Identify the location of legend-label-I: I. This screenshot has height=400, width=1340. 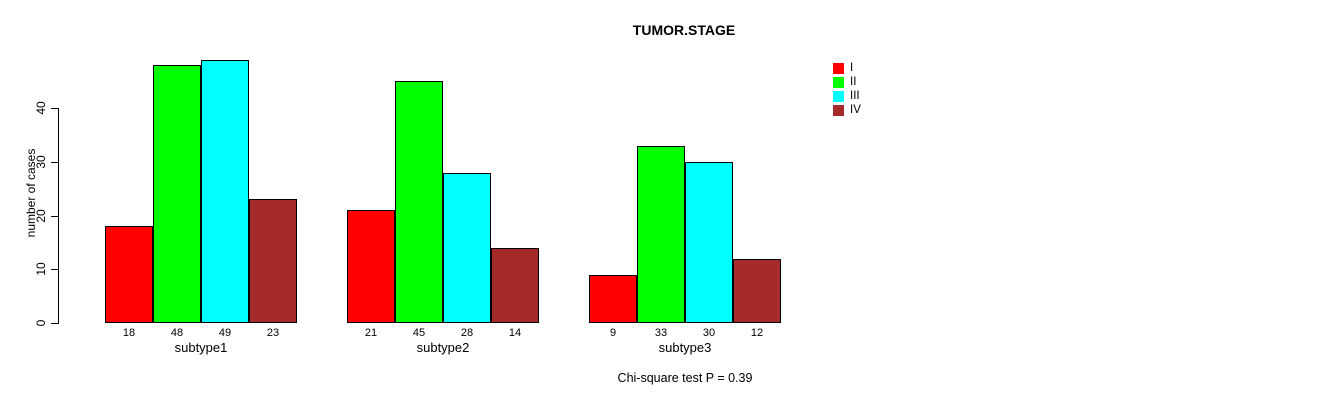
(852, 68).